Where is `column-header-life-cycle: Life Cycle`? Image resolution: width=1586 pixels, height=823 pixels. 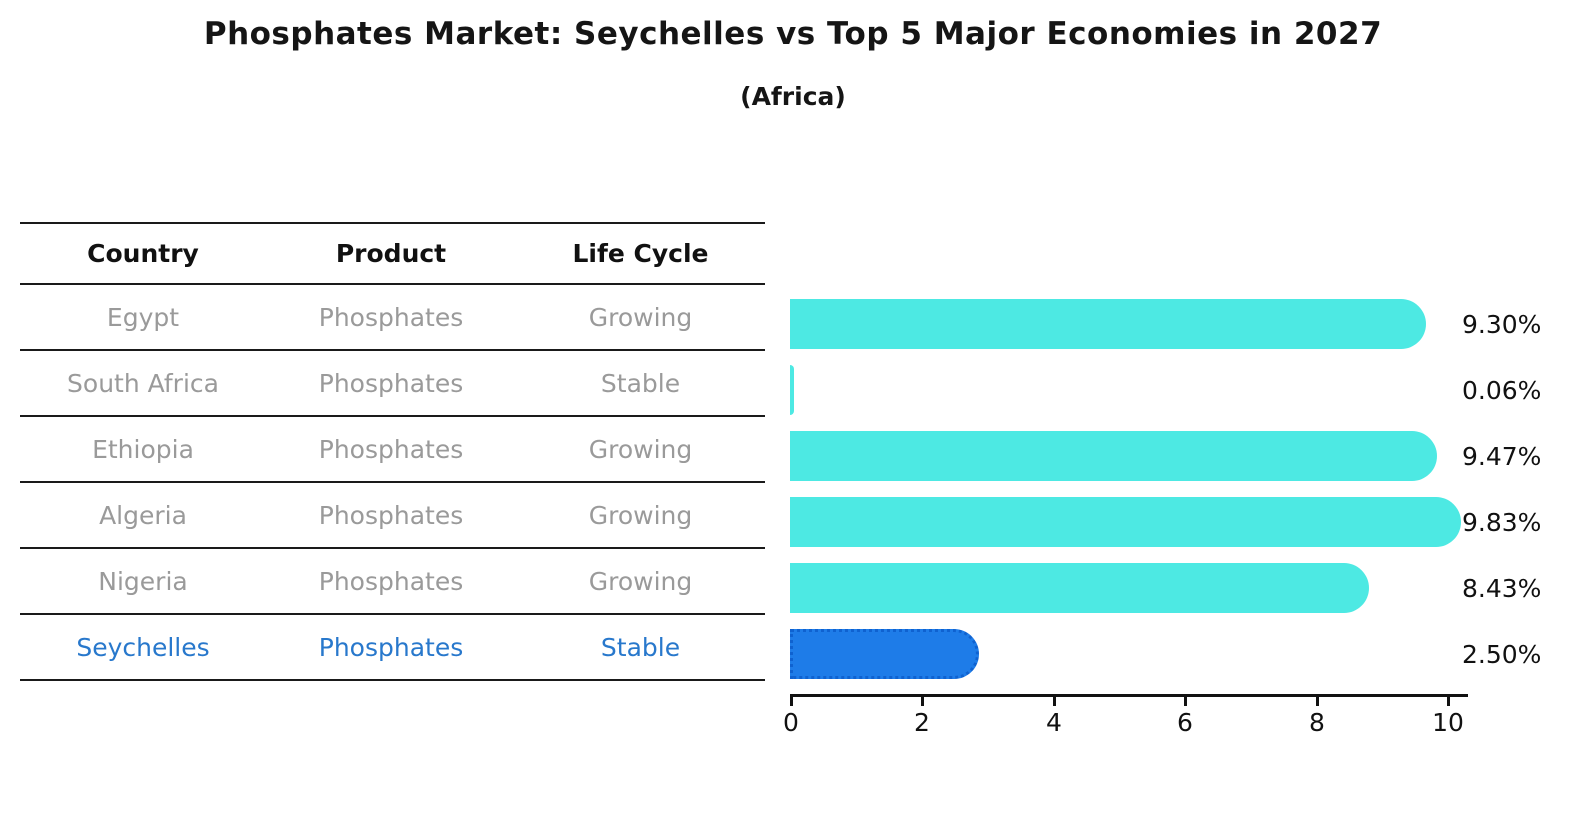
column-header-life-cycle: Life Cycle is located at coordinates (640, 253).